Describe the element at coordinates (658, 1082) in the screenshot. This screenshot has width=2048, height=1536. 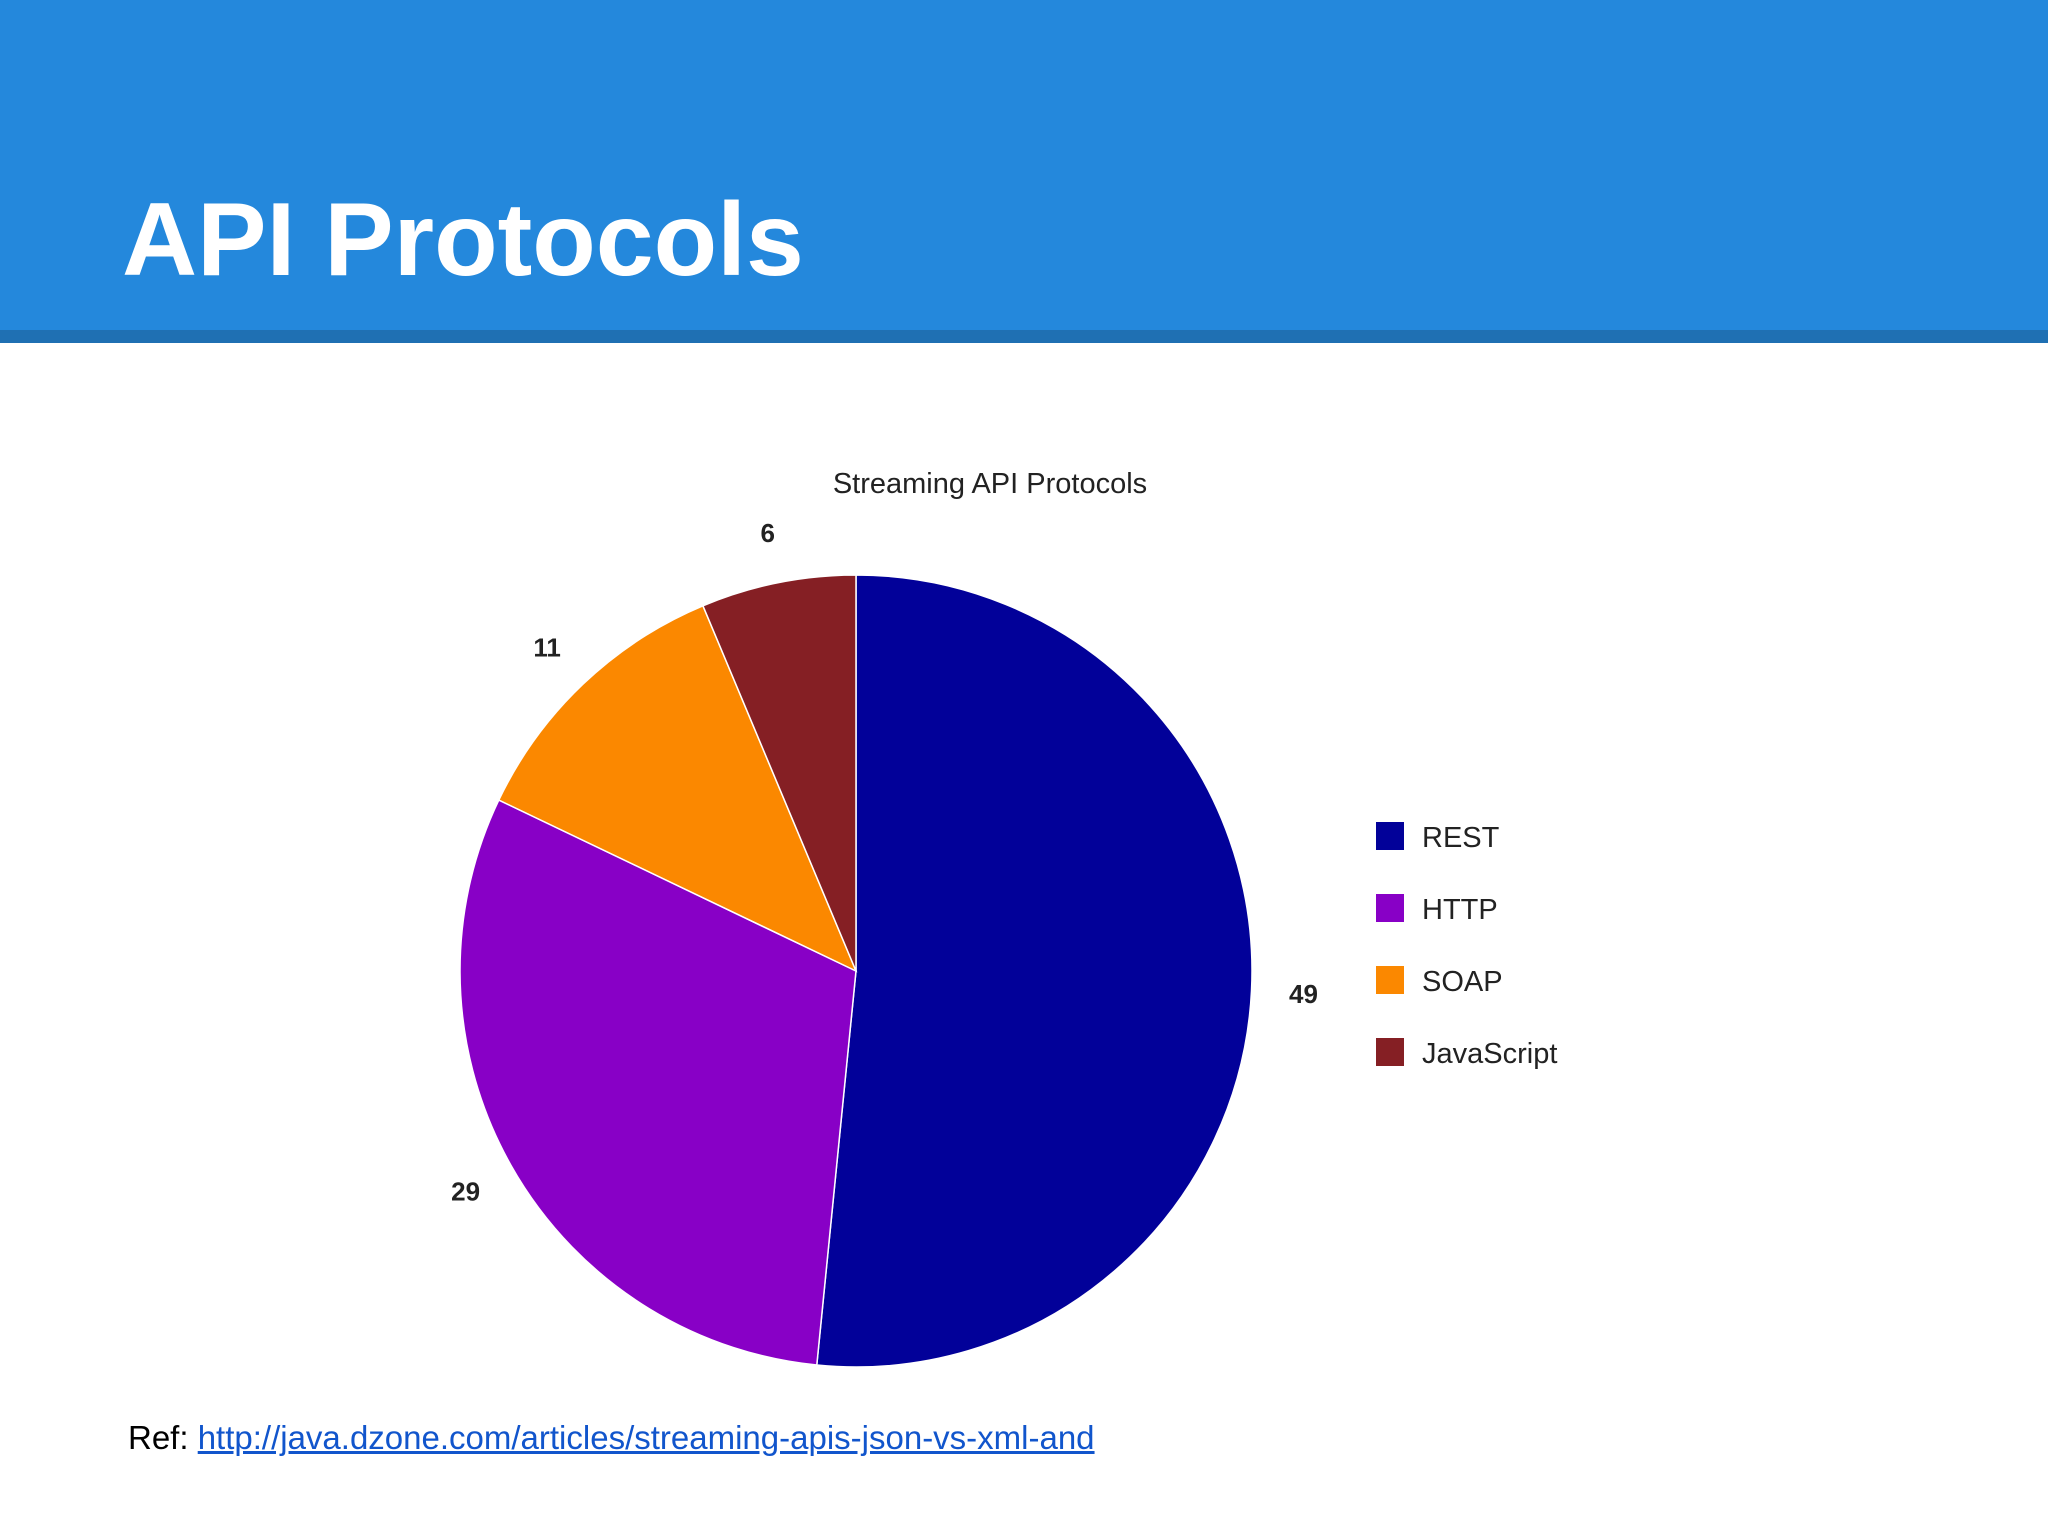
I see `pie-slice-http` at that location.